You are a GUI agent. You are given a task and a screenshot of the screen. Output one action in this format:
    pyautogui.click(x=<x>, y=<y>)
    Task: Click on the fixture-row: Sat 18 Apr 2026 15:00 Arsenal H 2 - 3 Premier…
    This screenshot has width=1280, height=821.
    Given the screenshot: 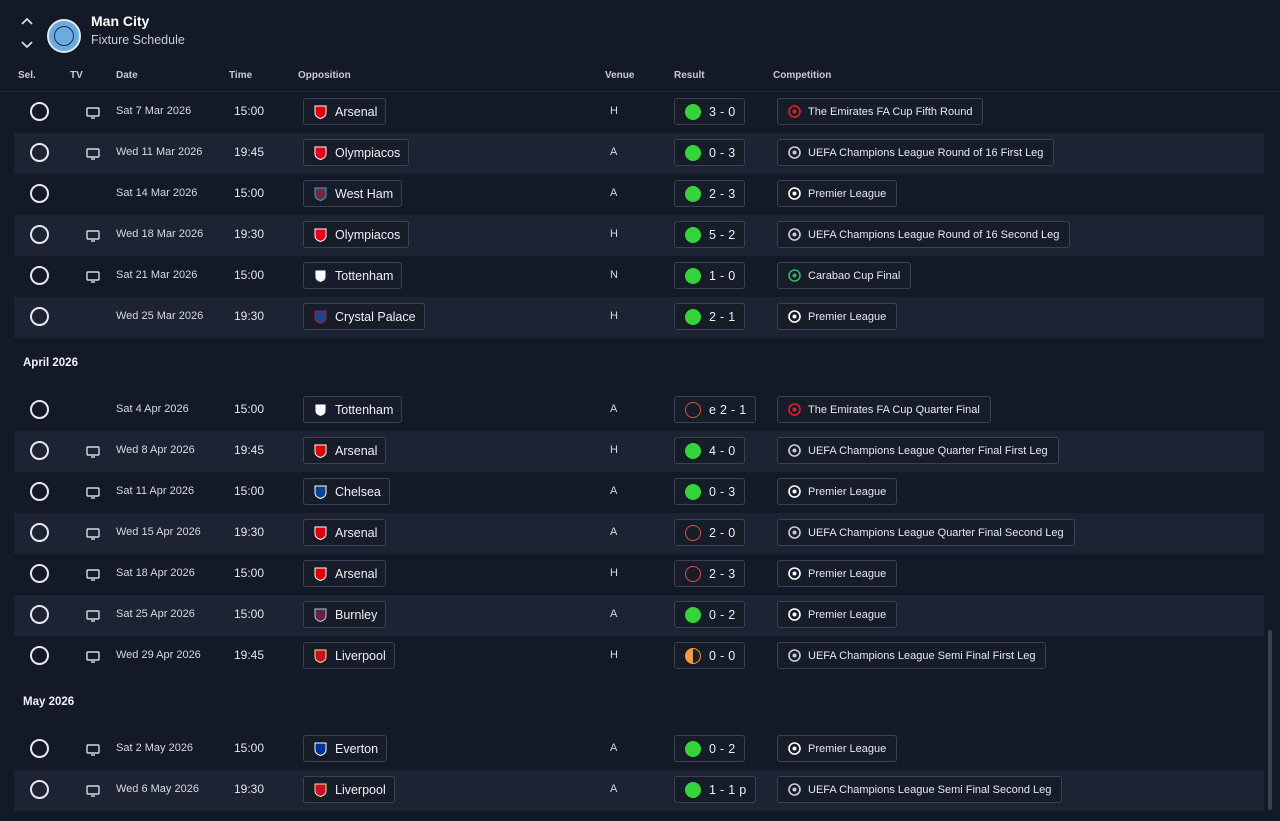 What is the action you would take?
    pyautogui.click(x=639, y=574)
    